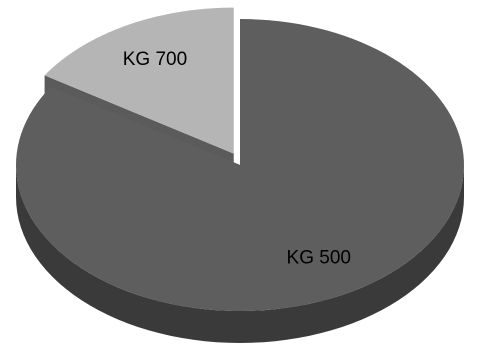 Image resolution: width=477 pixels, height=355 pixels. I want to click on slice-label: KG 700, so click(155, 59).